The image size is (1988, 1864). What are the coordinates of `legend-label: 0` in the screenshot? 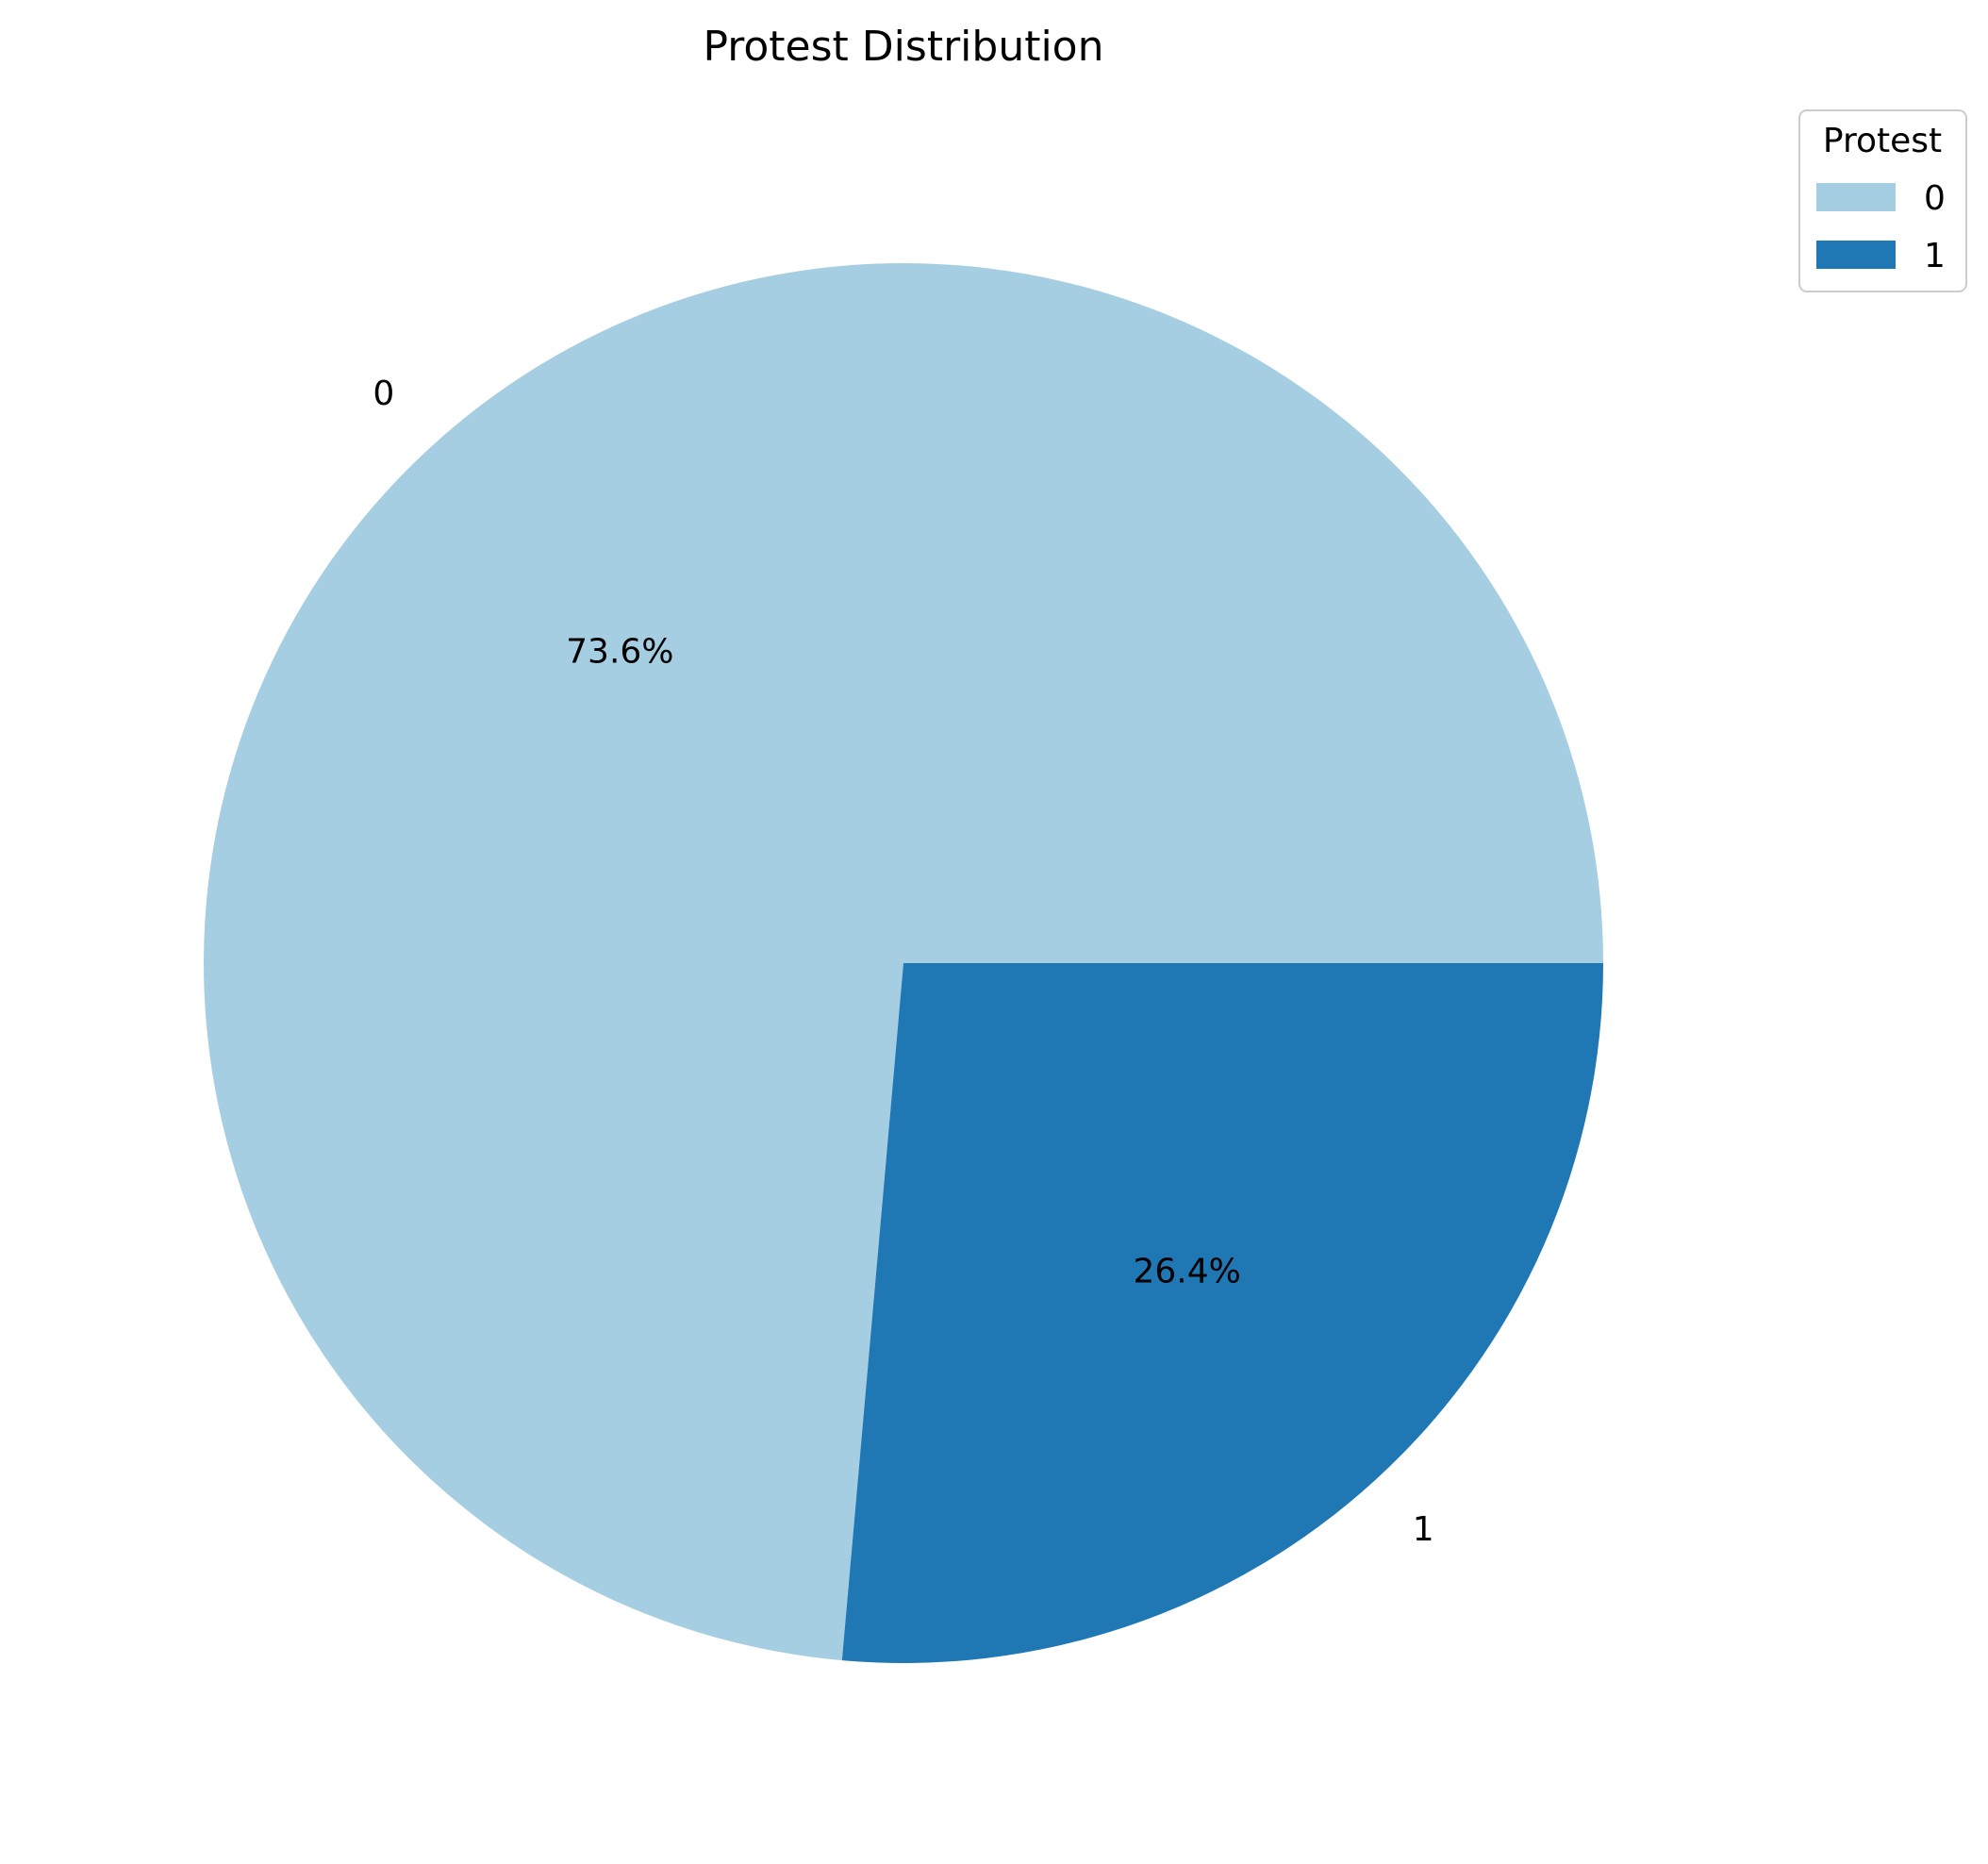 It's located at (1935, 199).